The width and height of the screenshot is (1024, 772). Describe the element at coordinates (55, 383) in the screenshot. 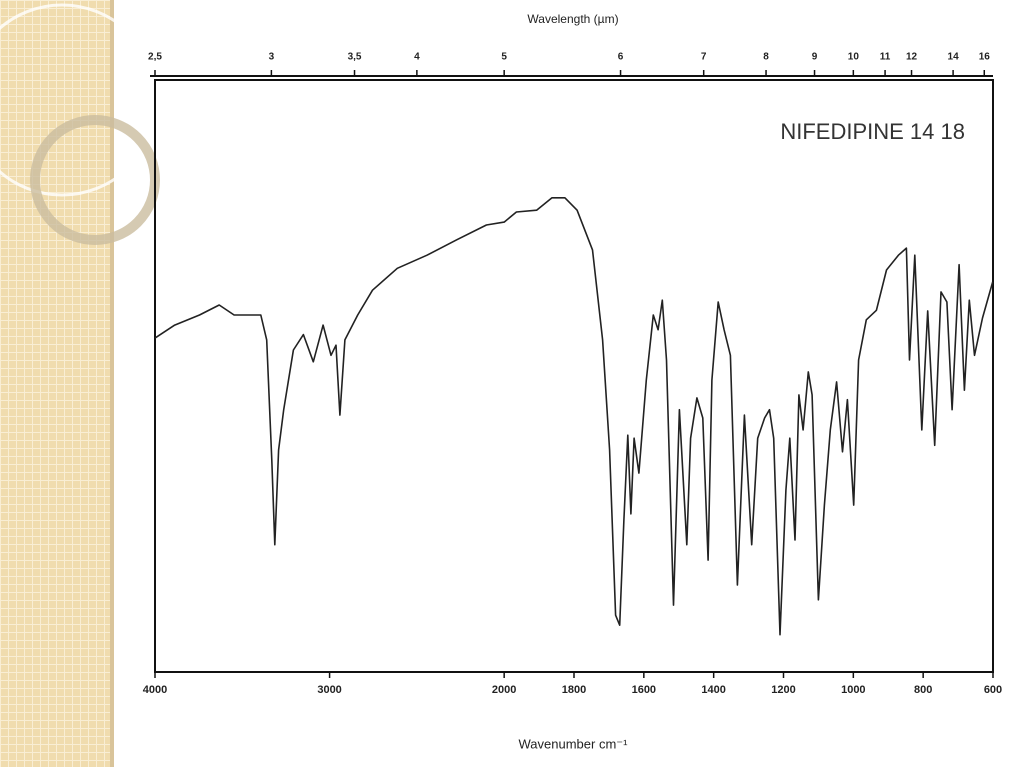

I see `side-strip` at that location.